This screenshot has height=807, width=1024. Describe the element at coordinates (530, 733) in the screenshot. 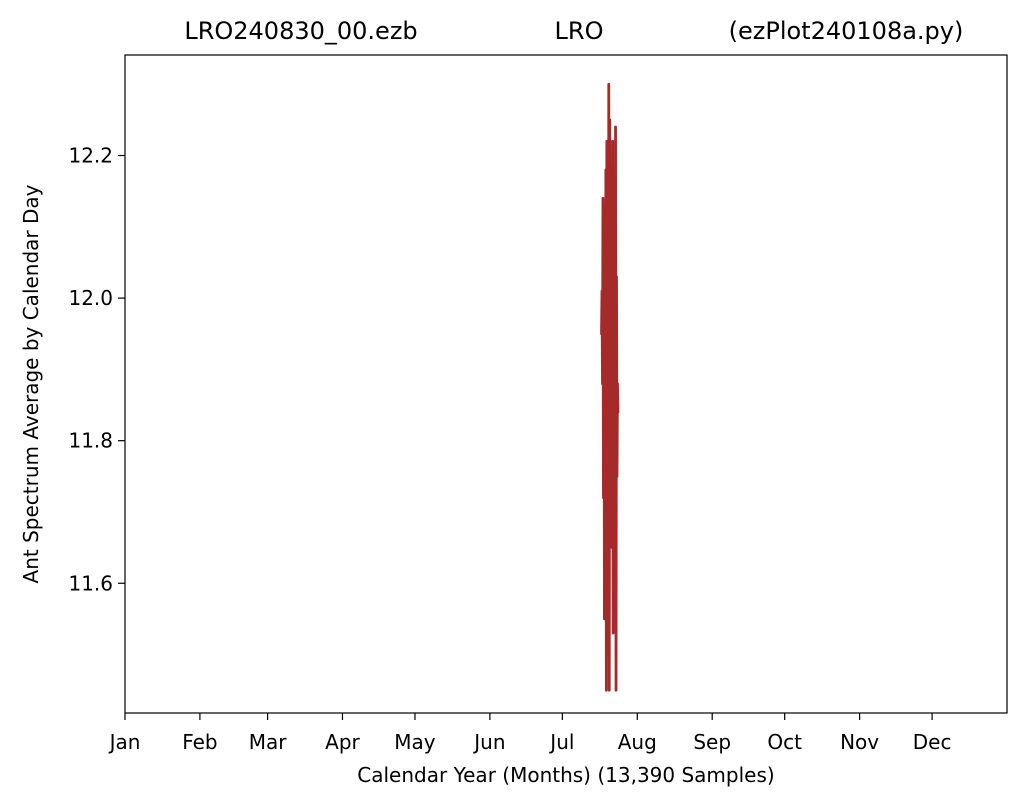

I see `x-axis: Jan Feb Mar Apr May Jun Jul Aug Sep Oct Nov Dec` at that location.